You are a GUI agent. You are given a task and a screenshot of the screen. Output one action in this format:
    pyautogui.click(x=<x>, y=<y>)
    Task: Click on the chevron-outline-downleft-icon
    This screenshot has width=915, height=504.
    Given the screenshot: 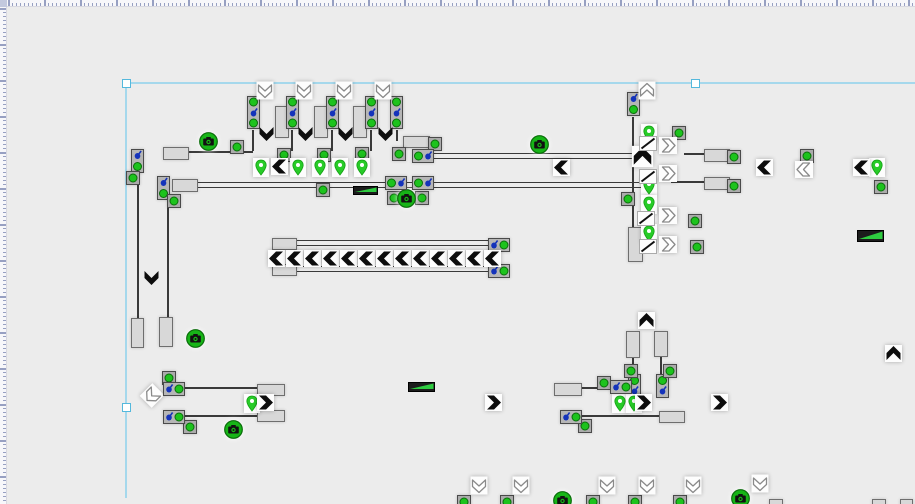 What is the action you would take?
    pyautogui.click(x=152, y=395)
    